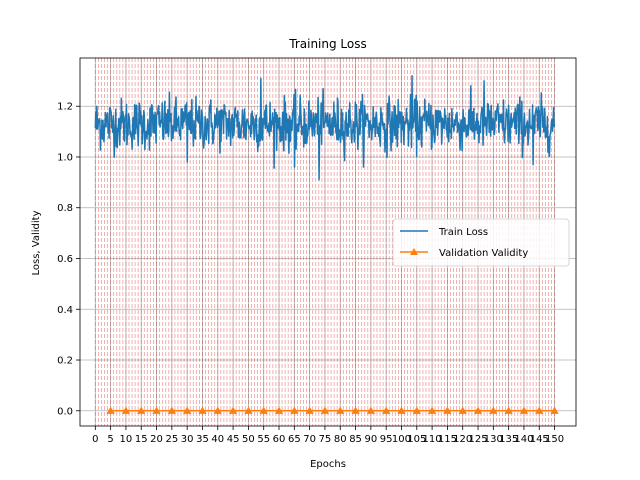  What do you see at coordinates (340, 439) in the screenshot?
I see `x-tick-label: 80` at bounding box center [340, 439].